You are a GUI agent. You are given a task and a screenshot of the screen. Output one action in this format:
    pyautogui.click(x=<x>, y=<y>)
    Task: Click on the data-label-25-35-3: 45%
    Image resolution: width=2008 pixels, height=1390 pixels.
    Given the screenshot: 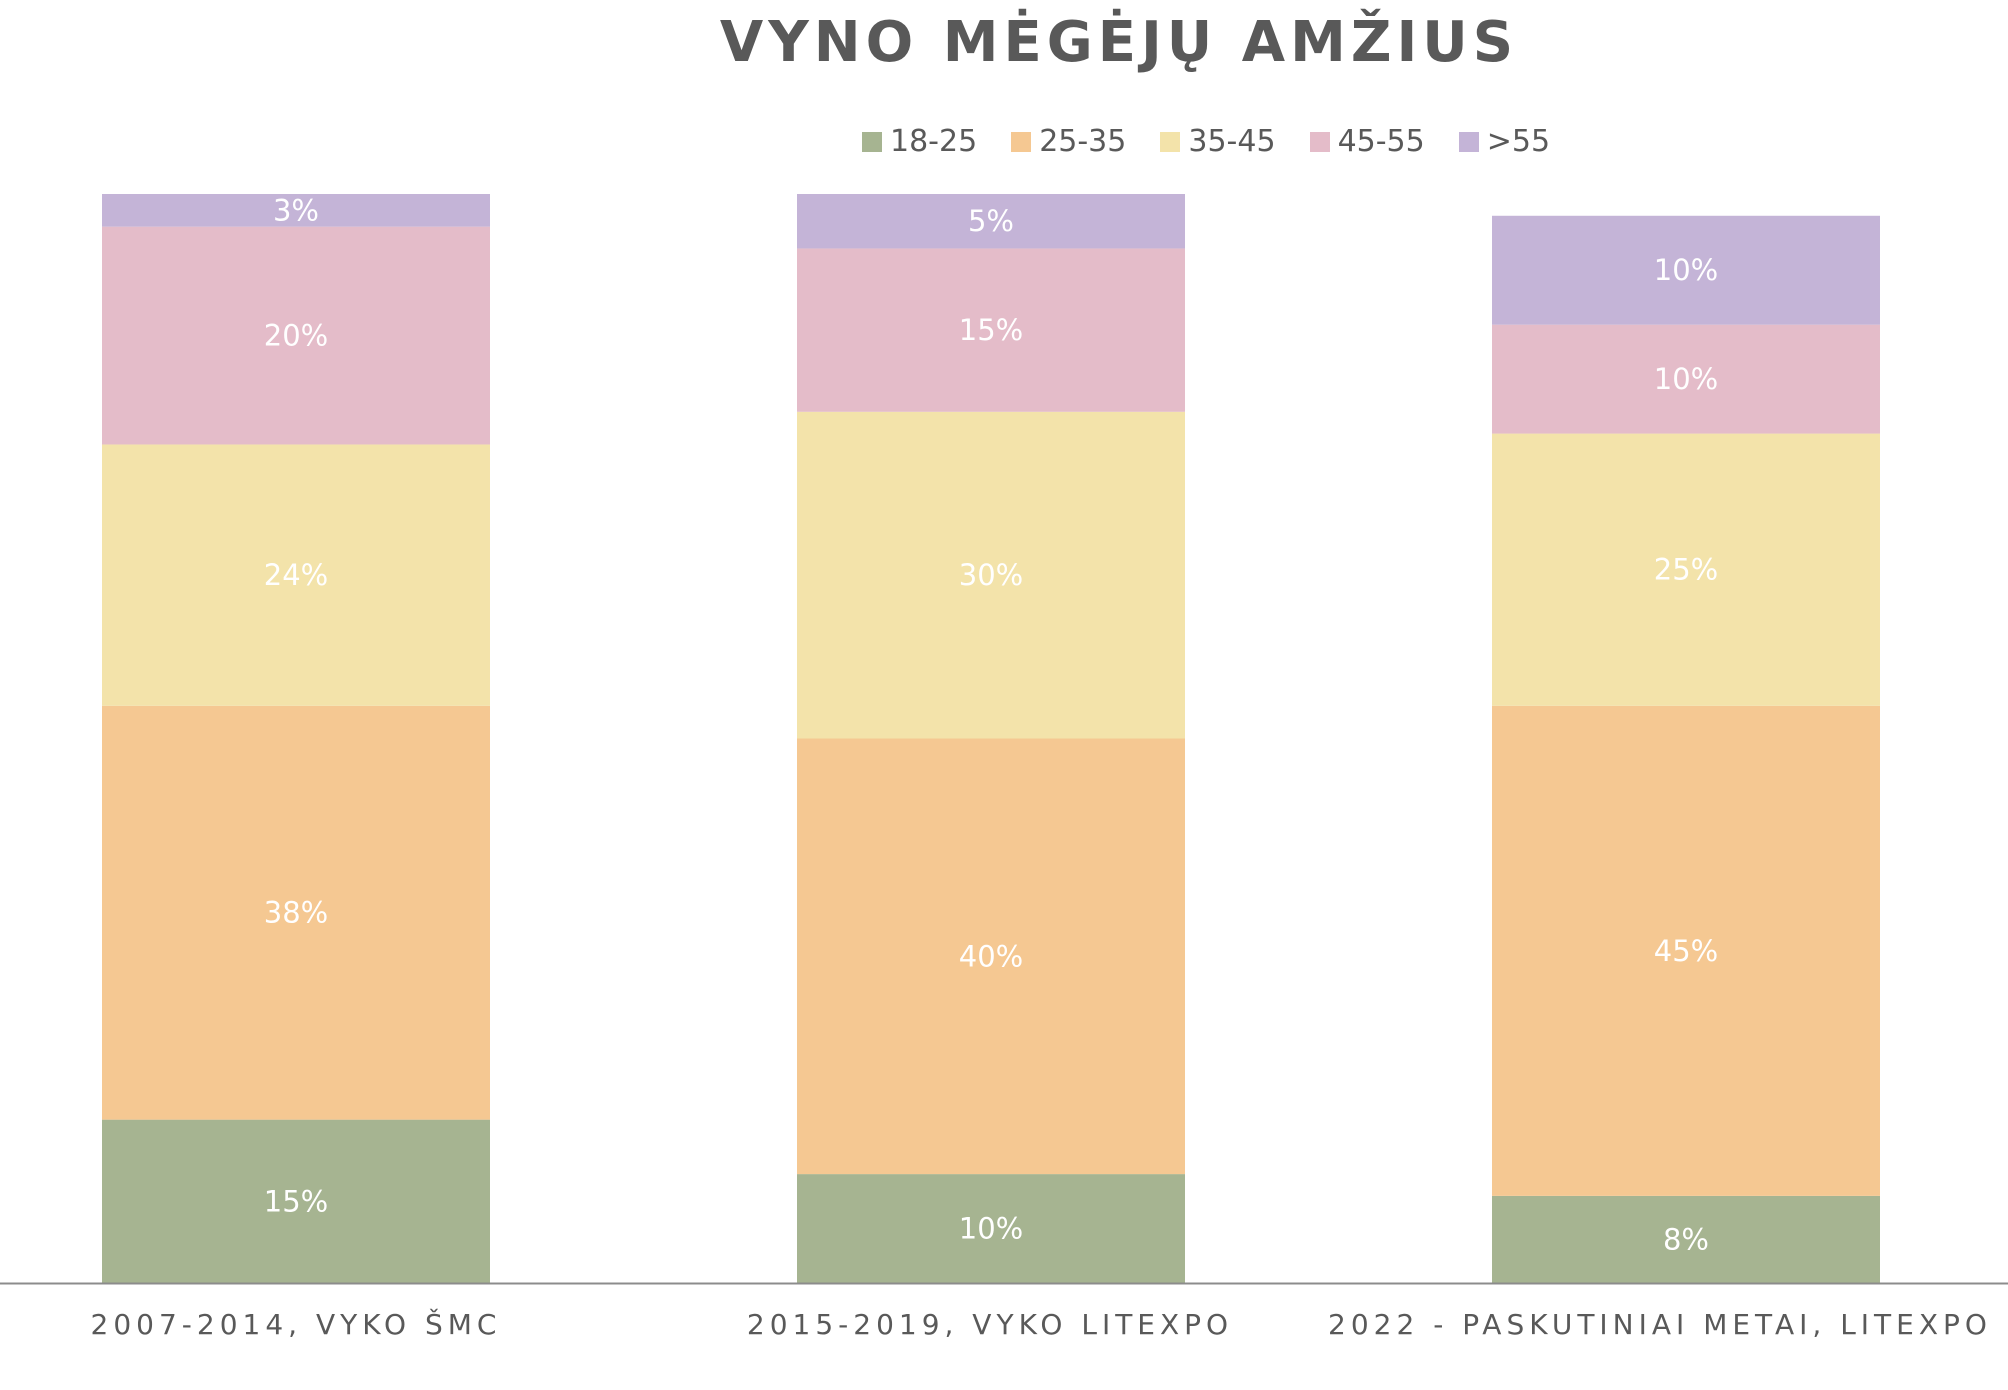 What is the action you would take?
    pyautogui.click(x=1686, y=951)
    